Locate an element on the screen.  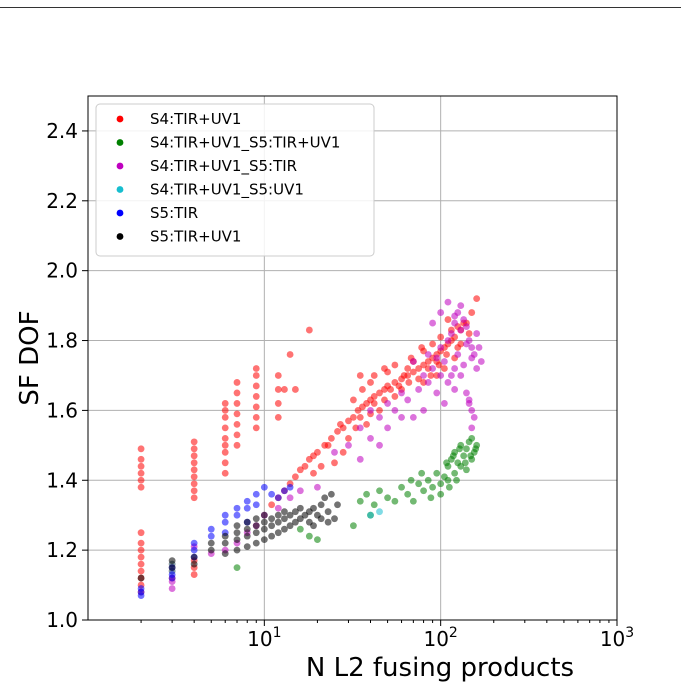
legend-label: S4:TIR+UV1_S5:TIR is located at coordinates (223, 166).